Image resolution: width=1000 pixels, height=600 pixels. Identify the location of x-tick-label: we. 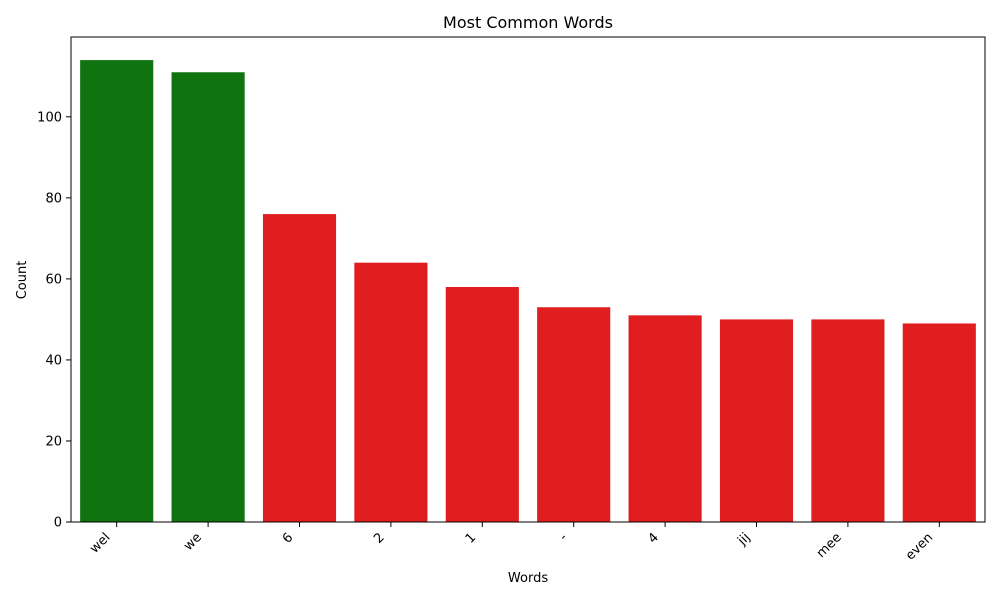
(193, 542).